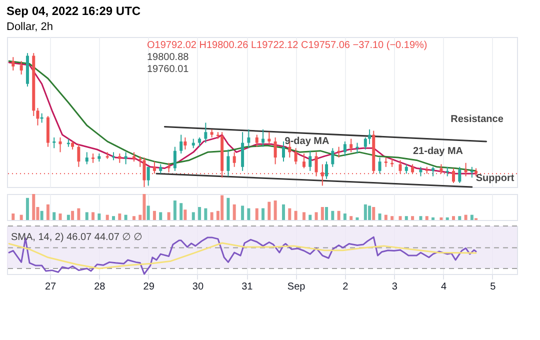 The image size is (540, 340). What do you see at coordinates (50, 287) in the screenshot?
I see `x-tick-label: 27` at bounding box center [50, 287].